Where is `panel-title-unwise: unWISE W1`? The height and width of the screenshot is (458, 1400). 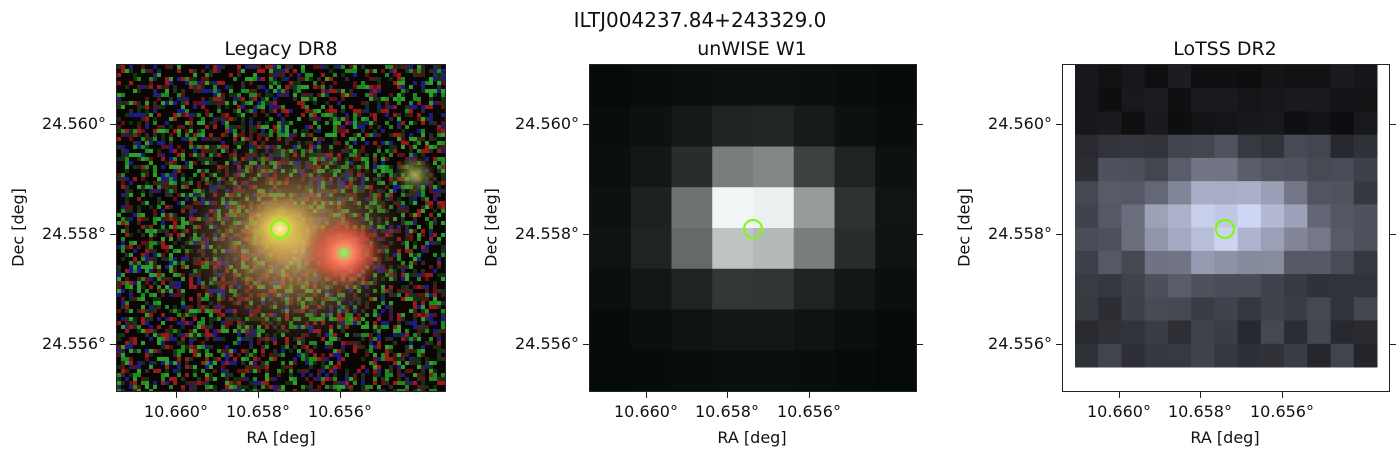
panel-title-unwise: unWISE W1 is located at coordinates (752, 49).